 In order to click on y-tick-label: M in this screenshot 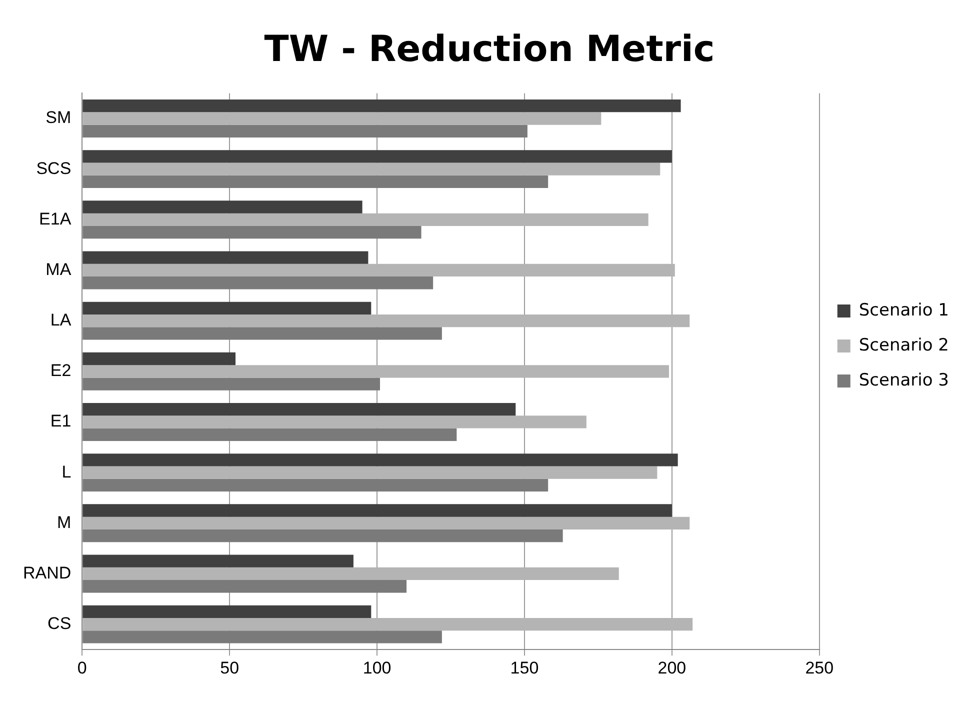, I will do `click(64, 522)`.